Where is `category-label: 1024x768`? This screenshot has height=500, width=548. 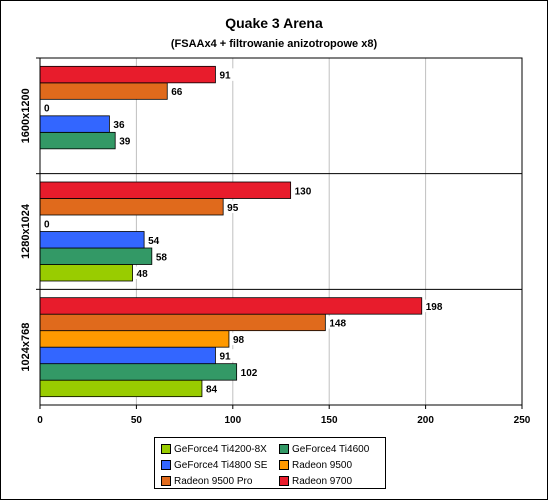 category-label: 1024x768 is located at coordinates (26, 347).